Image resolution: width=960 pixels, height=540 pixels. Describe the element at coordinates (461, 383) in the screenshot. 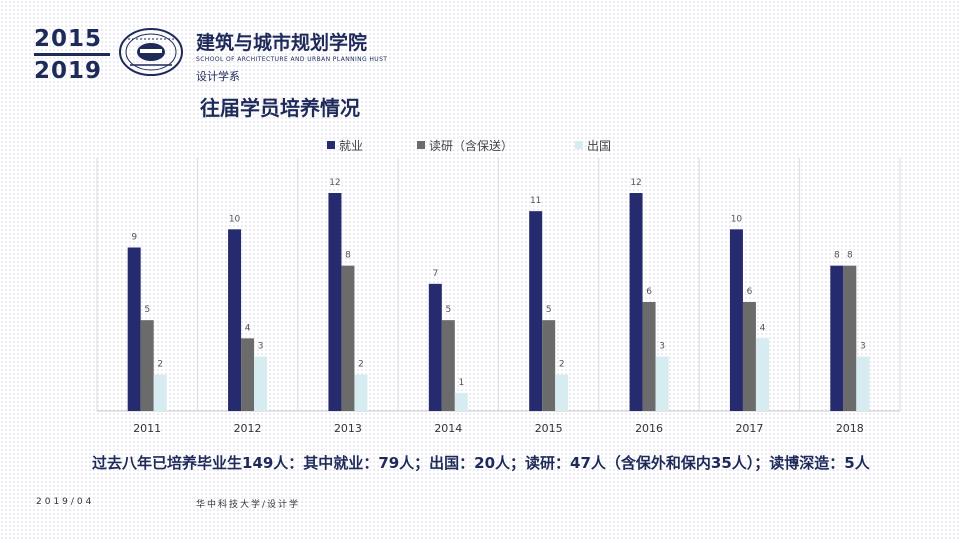

I see `data-label-2014-series-2: 1` at that location.